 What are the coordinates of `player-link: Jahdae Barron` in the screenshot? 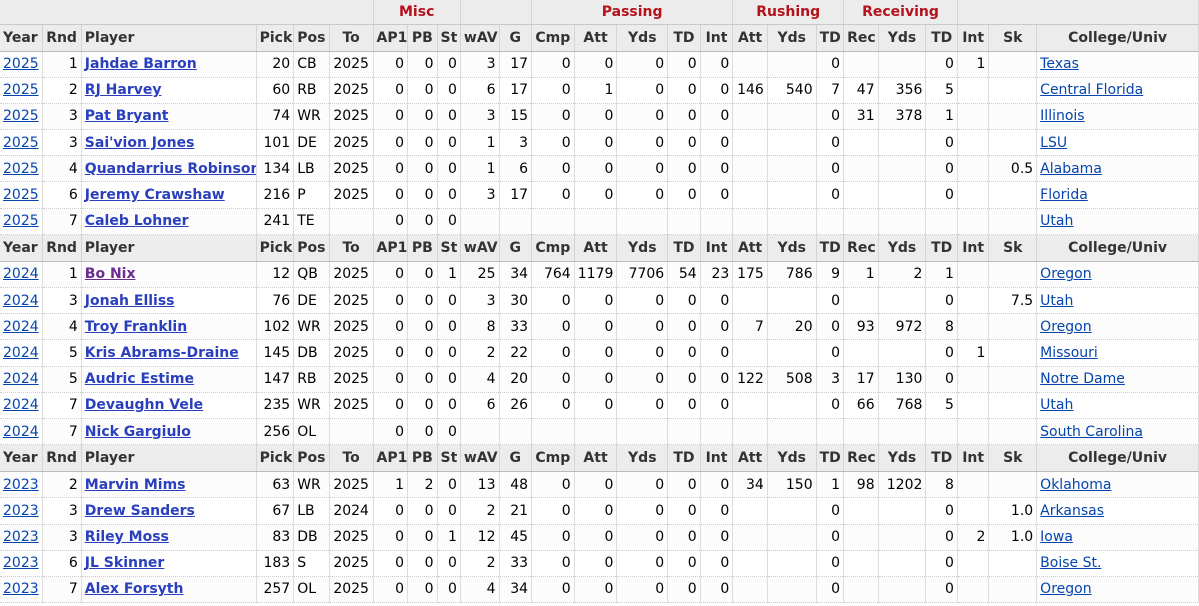 It's located at (140, 64).